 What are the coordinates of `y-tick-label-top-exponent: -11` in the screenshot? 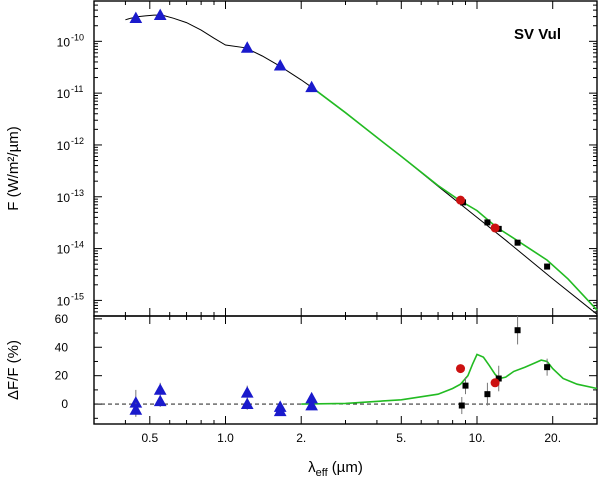 It's located at (77, 89).